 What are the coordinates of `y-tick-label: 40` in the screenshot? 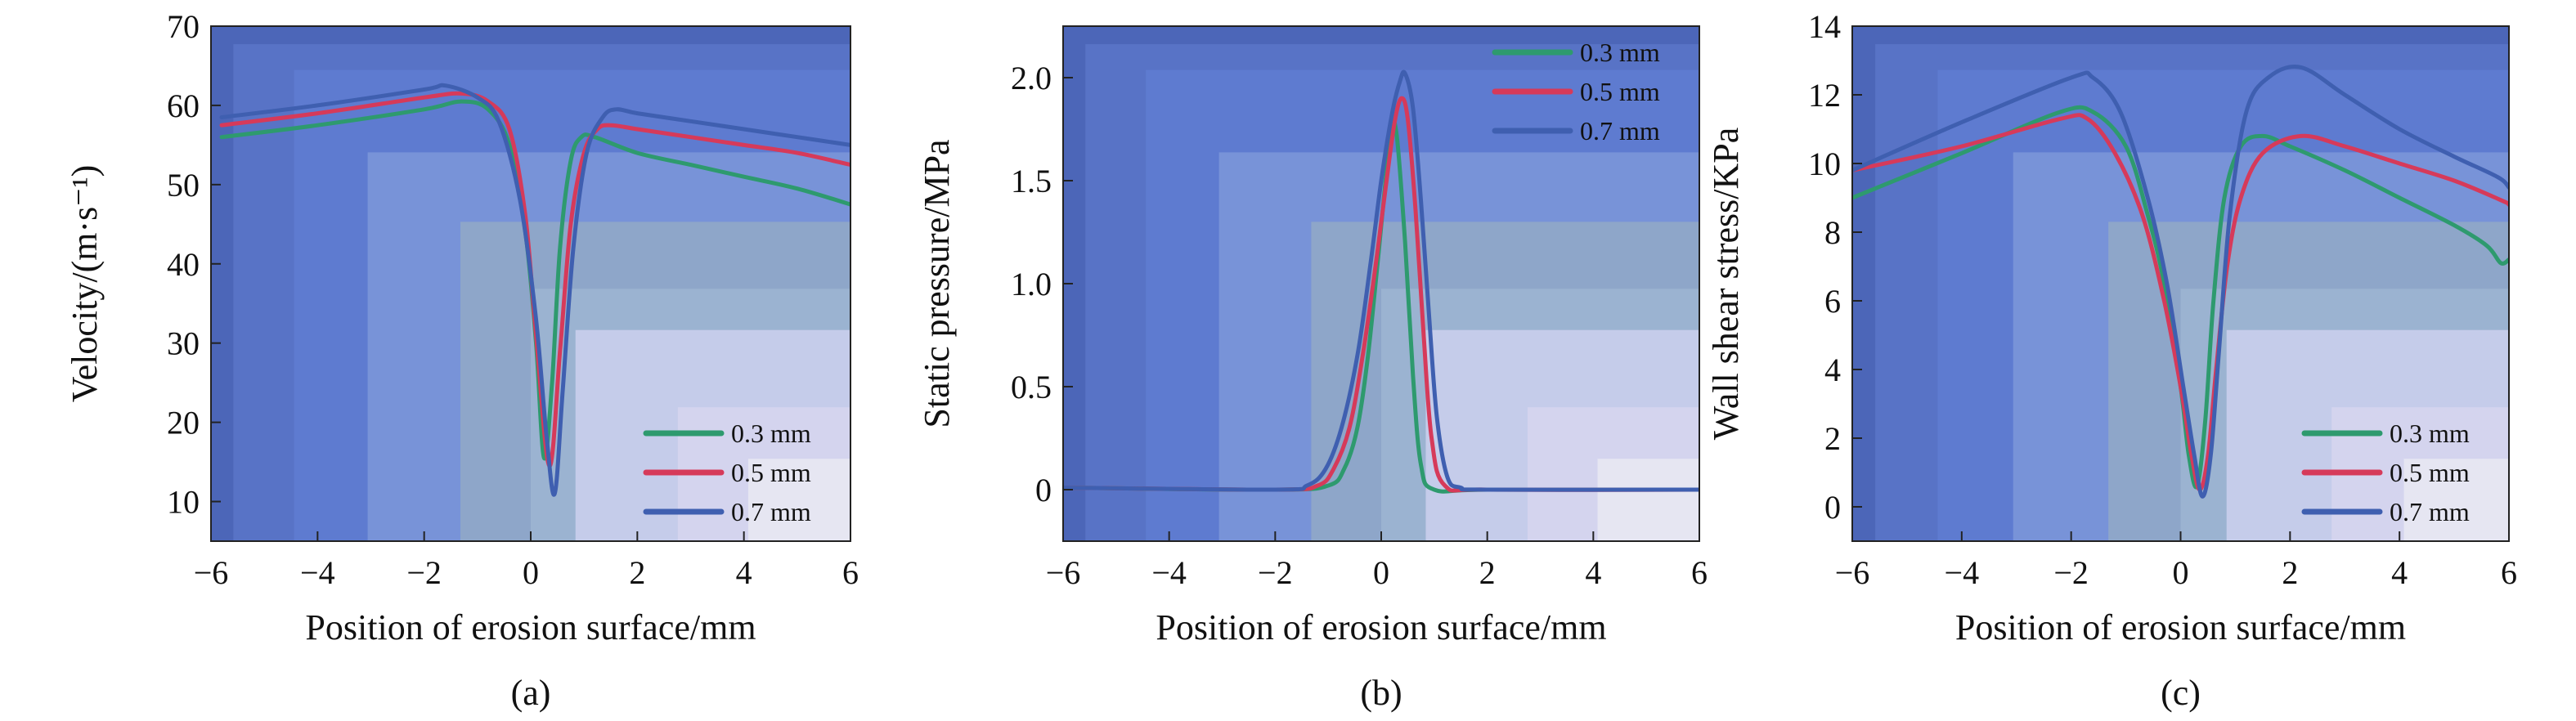 It's located at (184, 264).